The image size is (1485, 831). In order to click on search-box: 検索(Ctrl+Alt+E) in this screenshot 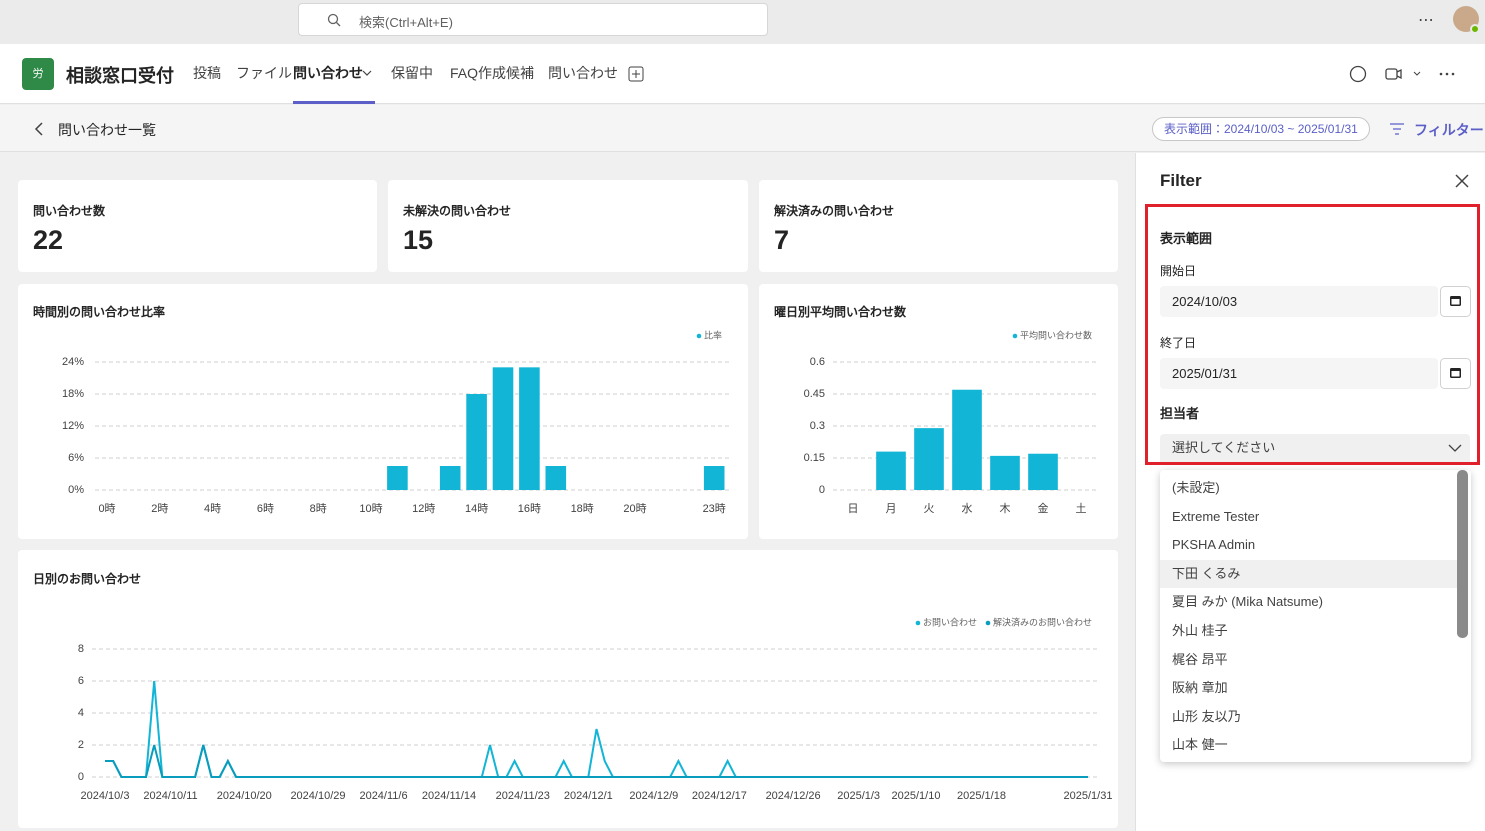, I will do `click(533, 19)`.